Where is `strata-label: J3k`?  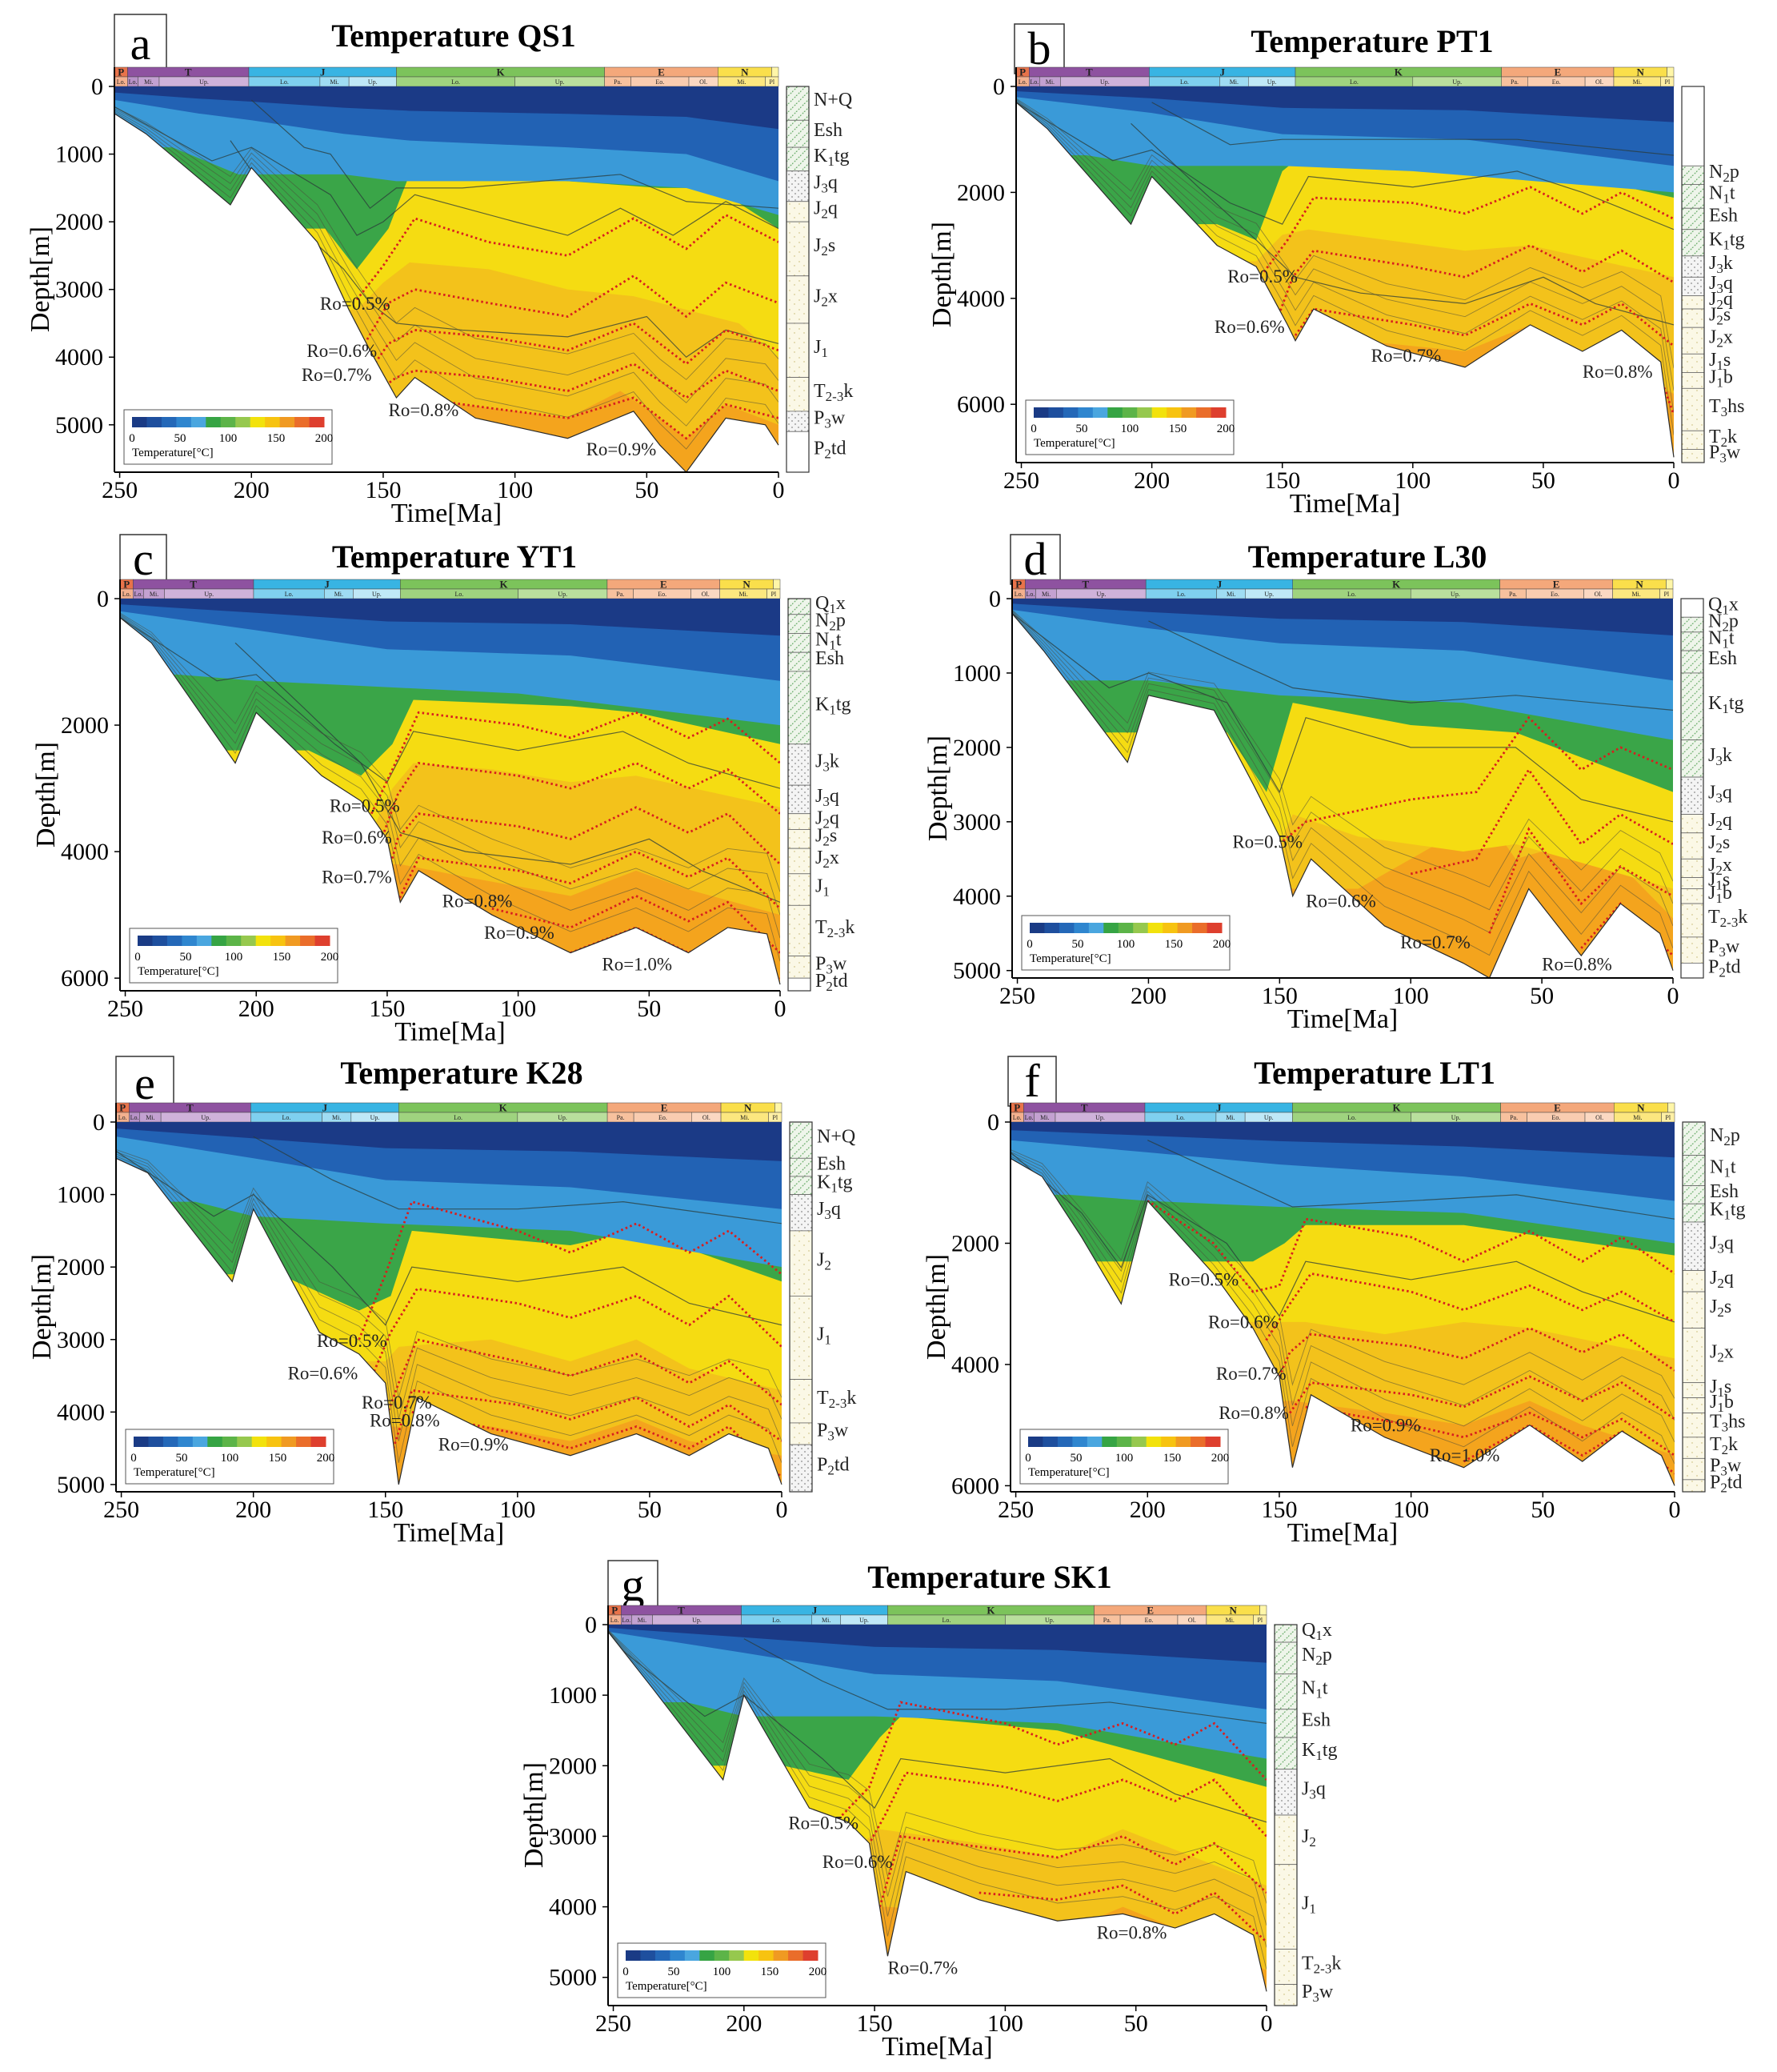
strata-label: J3k is located at coordinates (1720, 756).